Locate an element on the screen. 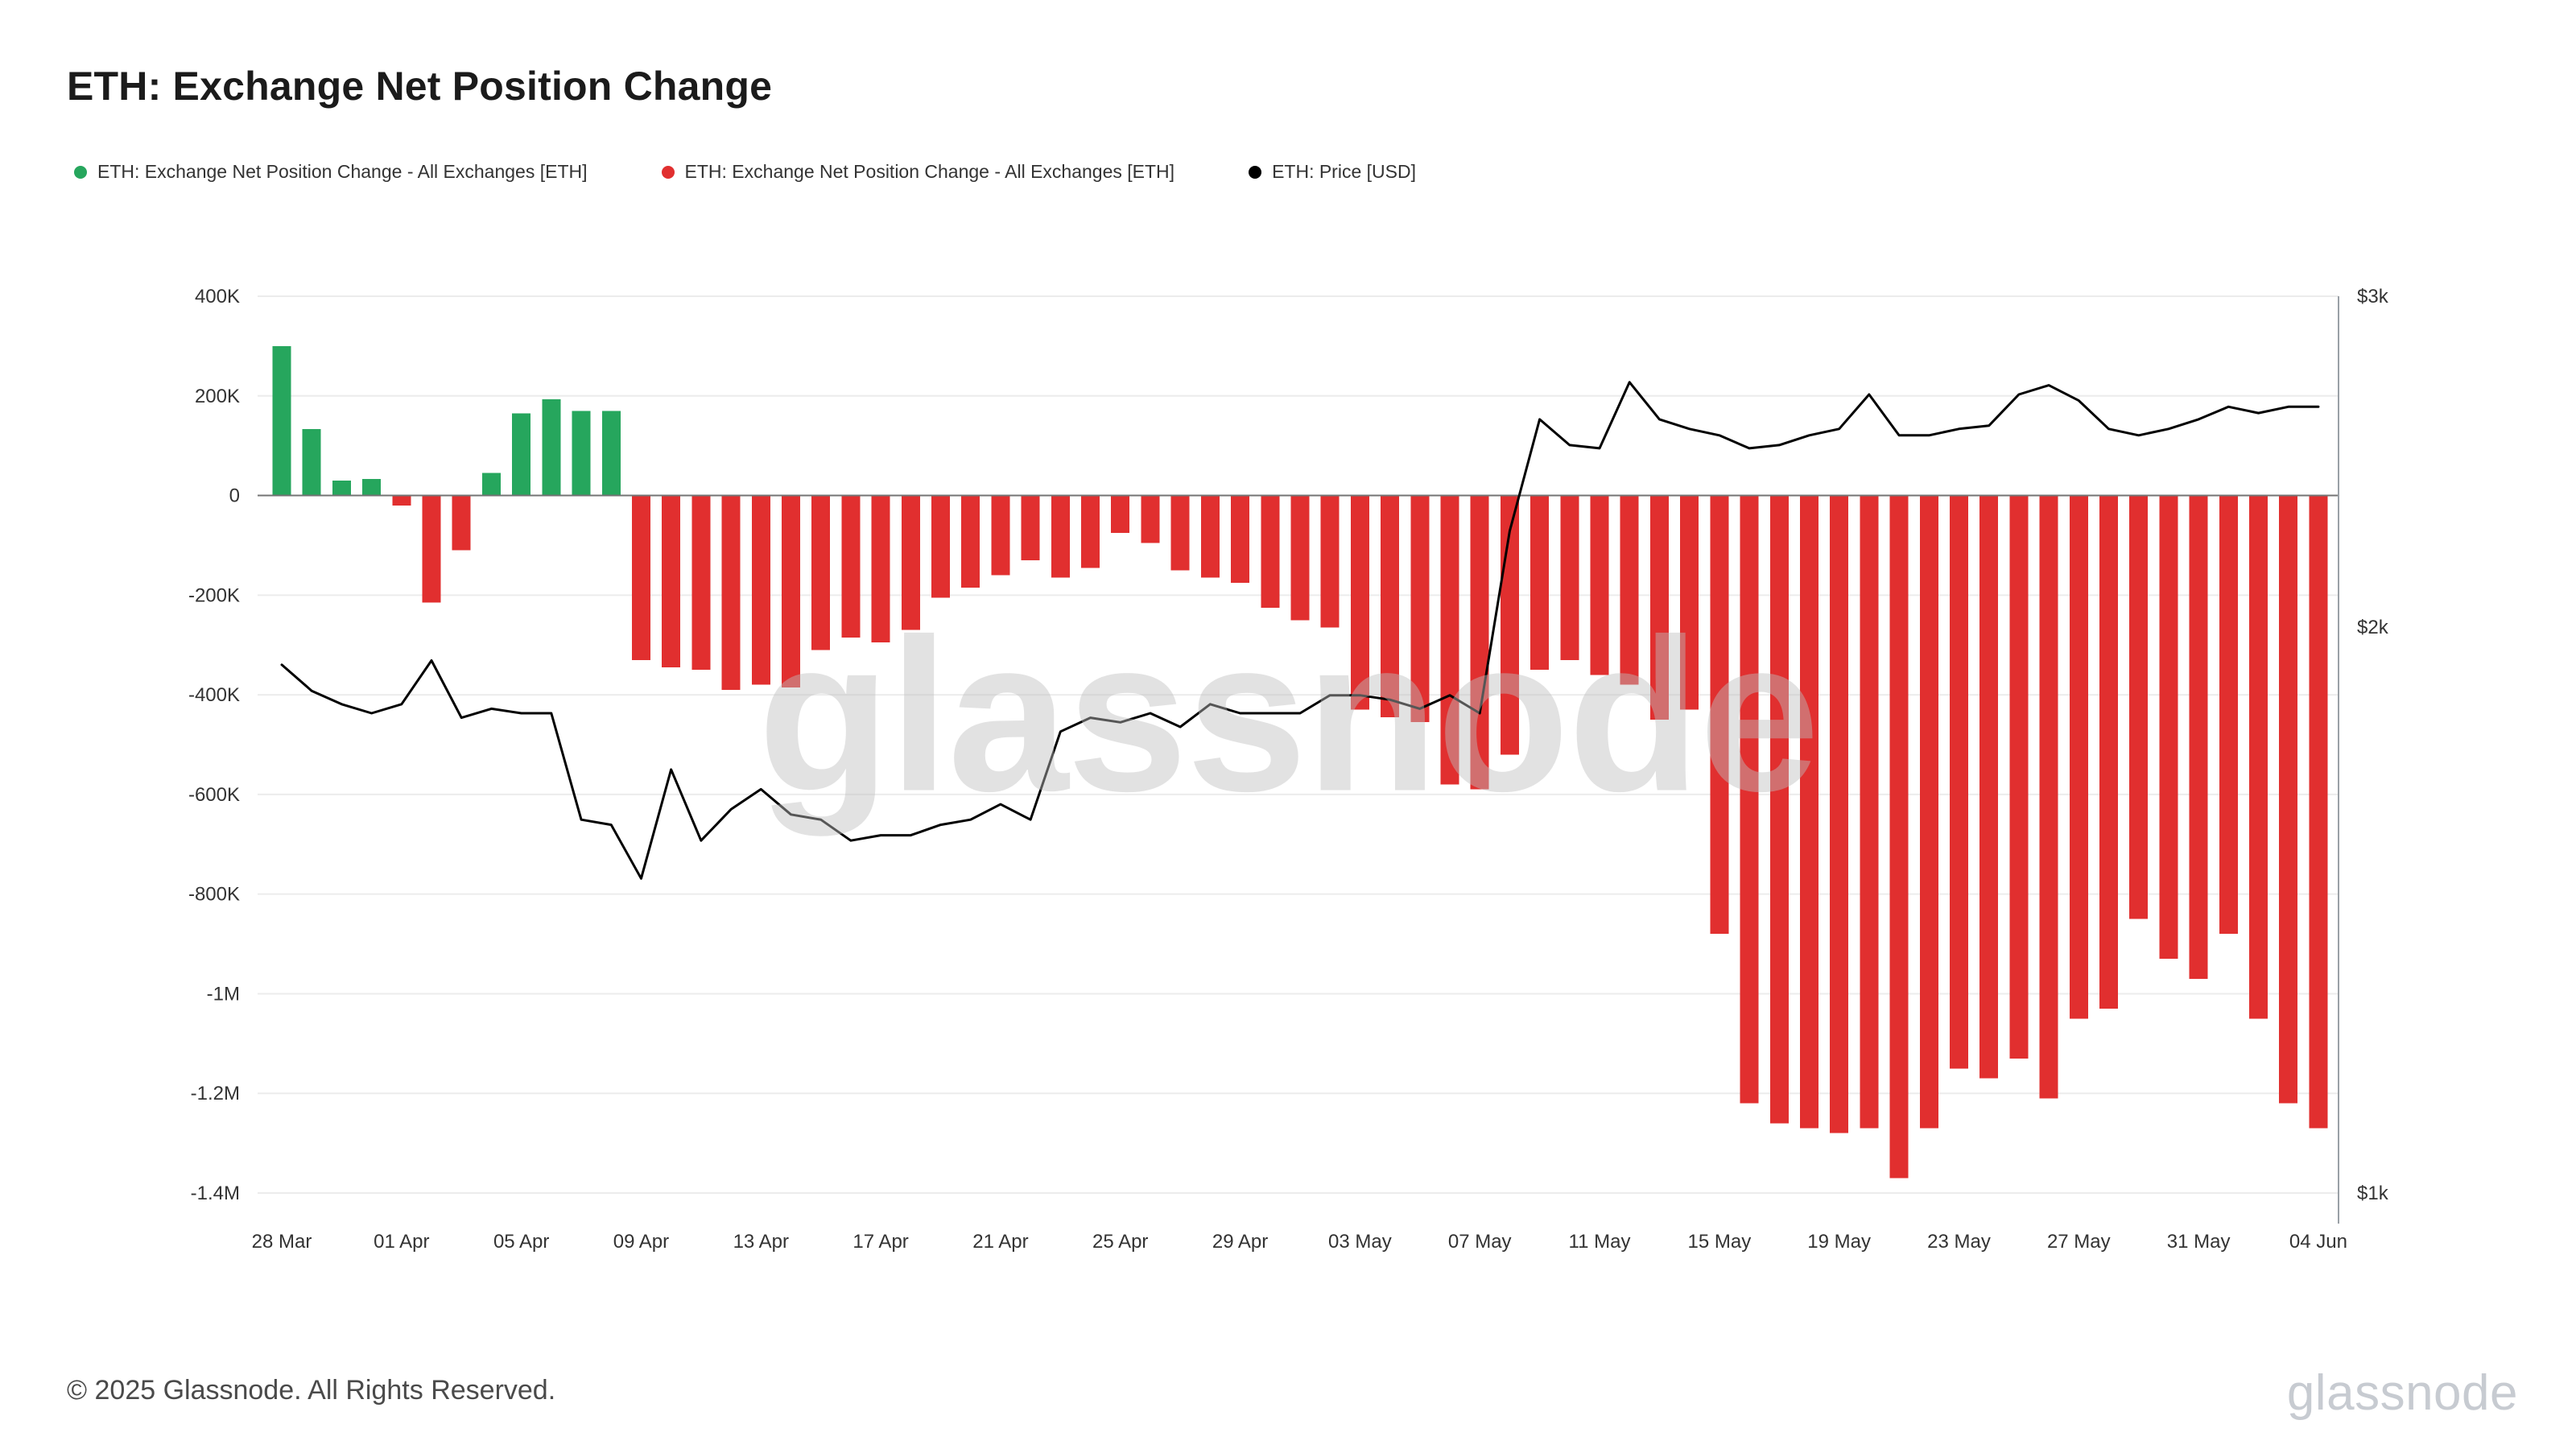 This screenshot has width=2576, height=1449. legend-item-price: ETH: Price [USD] is located at coordinates (1332, 172).